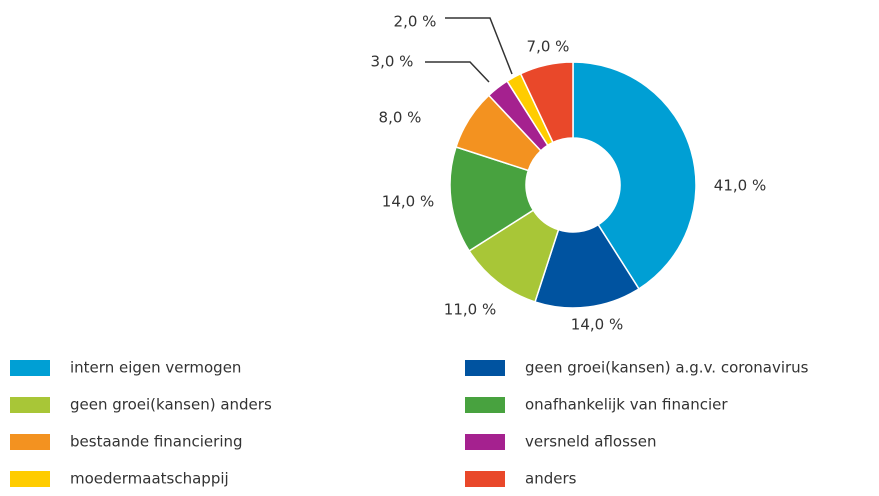 Image resolution: width=879 pixels, height=496 pixels. What do you see at coordinates (149, 479) in the screenshot?
I see `legend-label: moedermaatschappij` at bounding box center [149, 479].